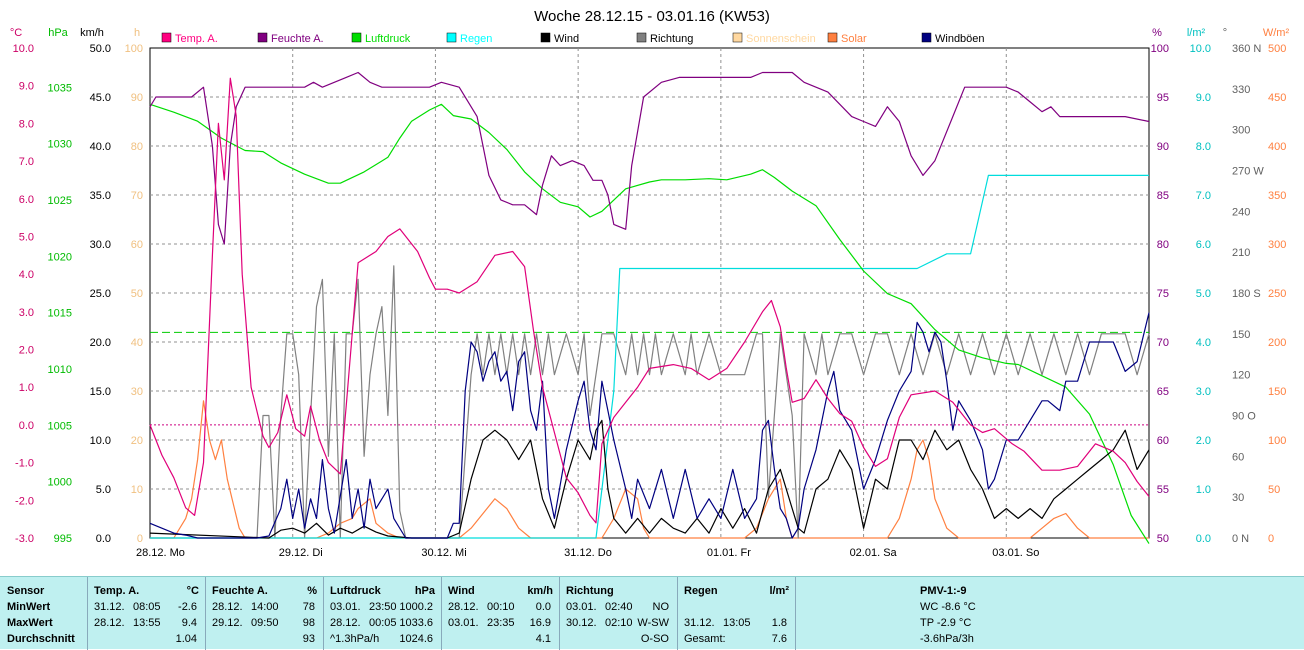 The image size is (1304, 650). Describe the element at coordinates (265, 607) in the screenshot. I see `humidity-min-time: 14:00` at that location.